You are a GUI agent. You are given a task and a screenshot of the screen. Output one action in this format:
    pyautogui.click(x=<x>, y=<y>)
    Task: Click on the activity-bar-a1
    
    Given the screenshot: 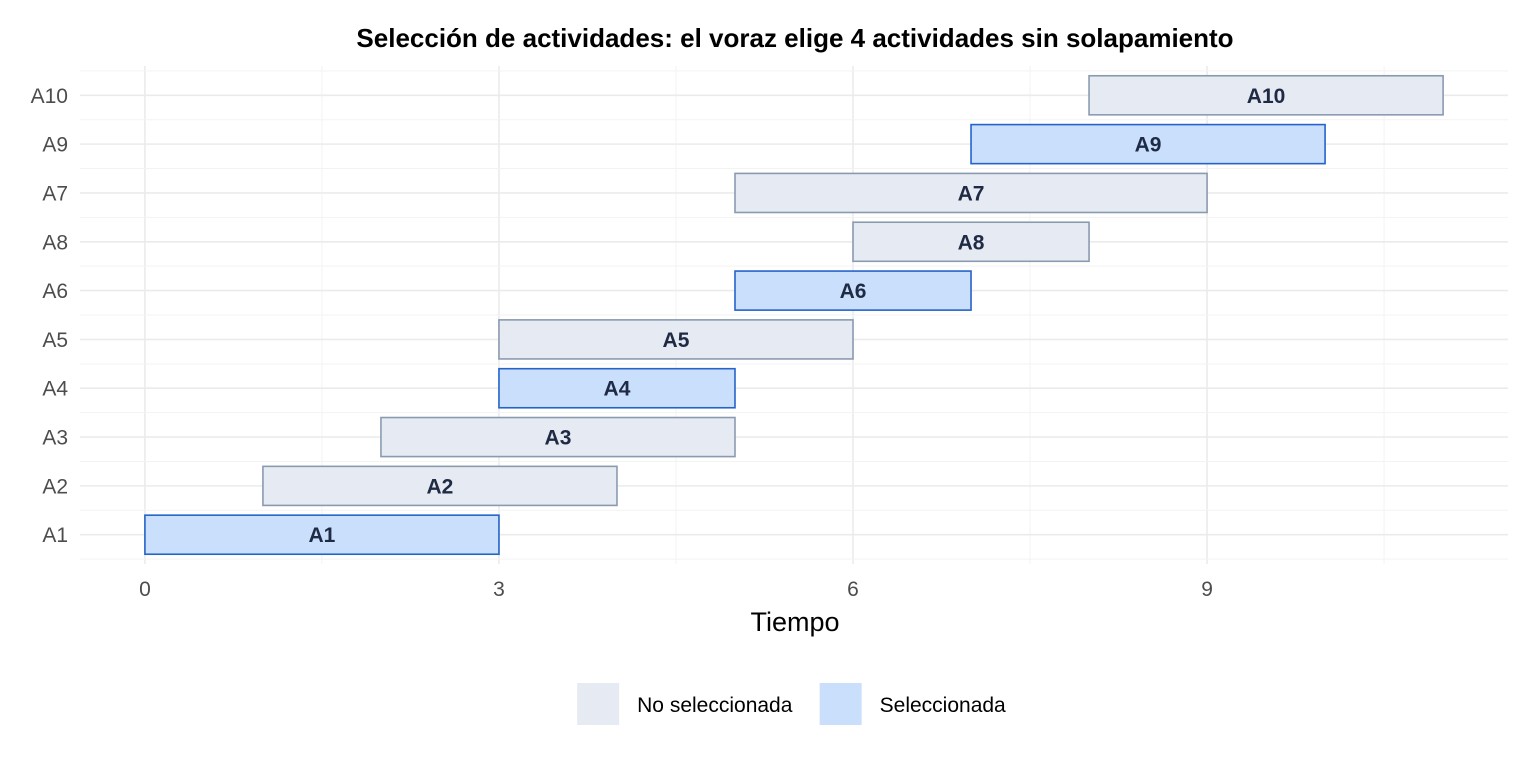 What is the action you would take?
    pyautogui.click(x=322, y=535)
    